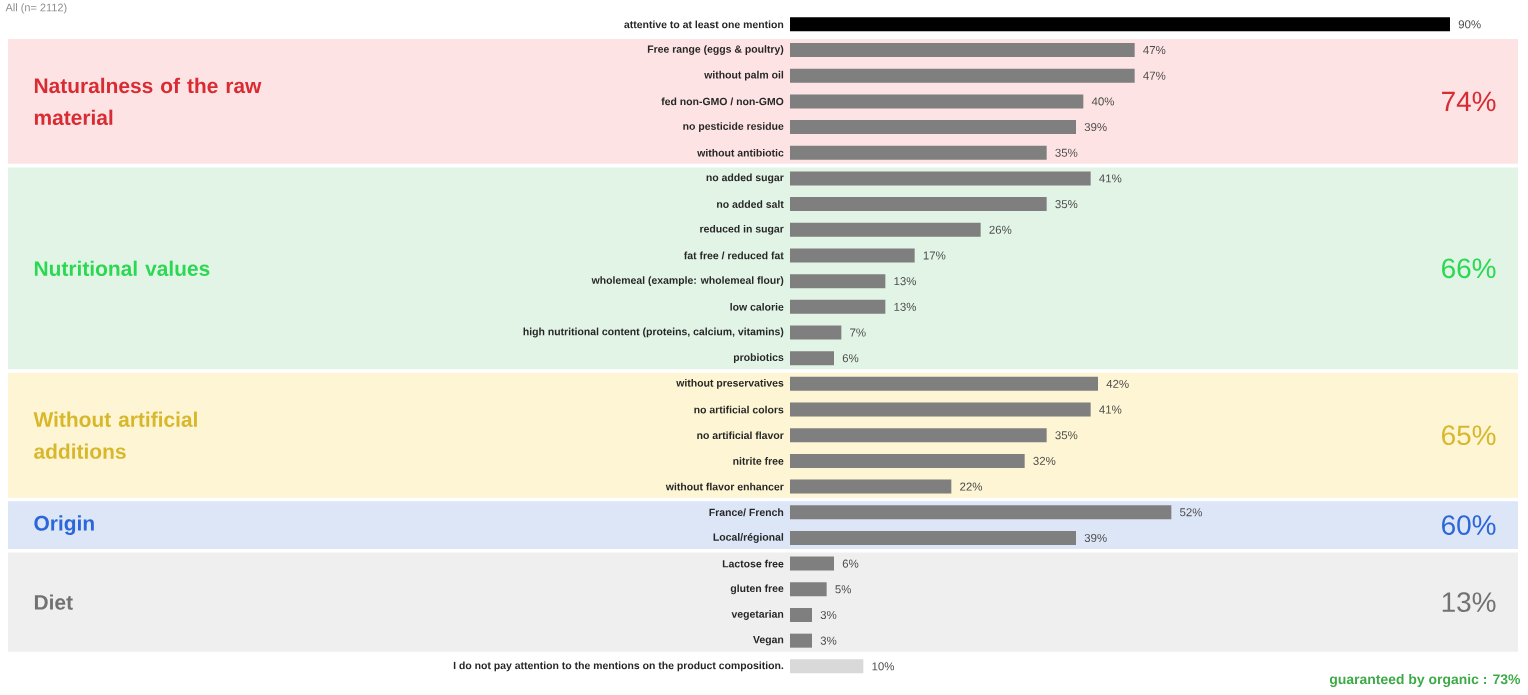 The image size is (1528, 695). Describe the element at coordinates (1469, 525) in the screenshot. I see `annotation: 60%` at that location.